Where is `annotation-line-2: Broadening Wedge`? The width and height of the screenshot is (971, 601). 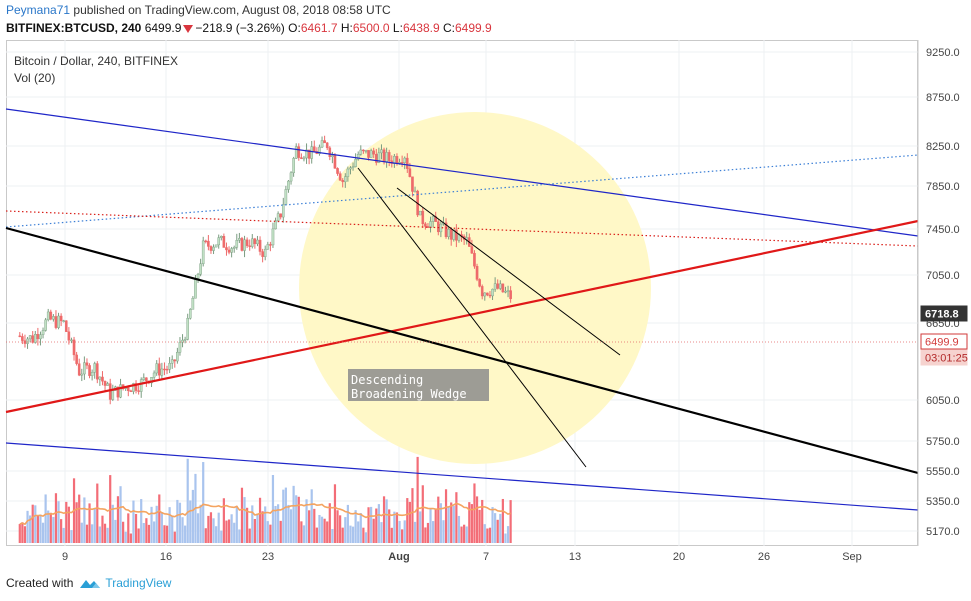 annotation-line-2: Broadening Wedge is located at coordinates (409, 394).